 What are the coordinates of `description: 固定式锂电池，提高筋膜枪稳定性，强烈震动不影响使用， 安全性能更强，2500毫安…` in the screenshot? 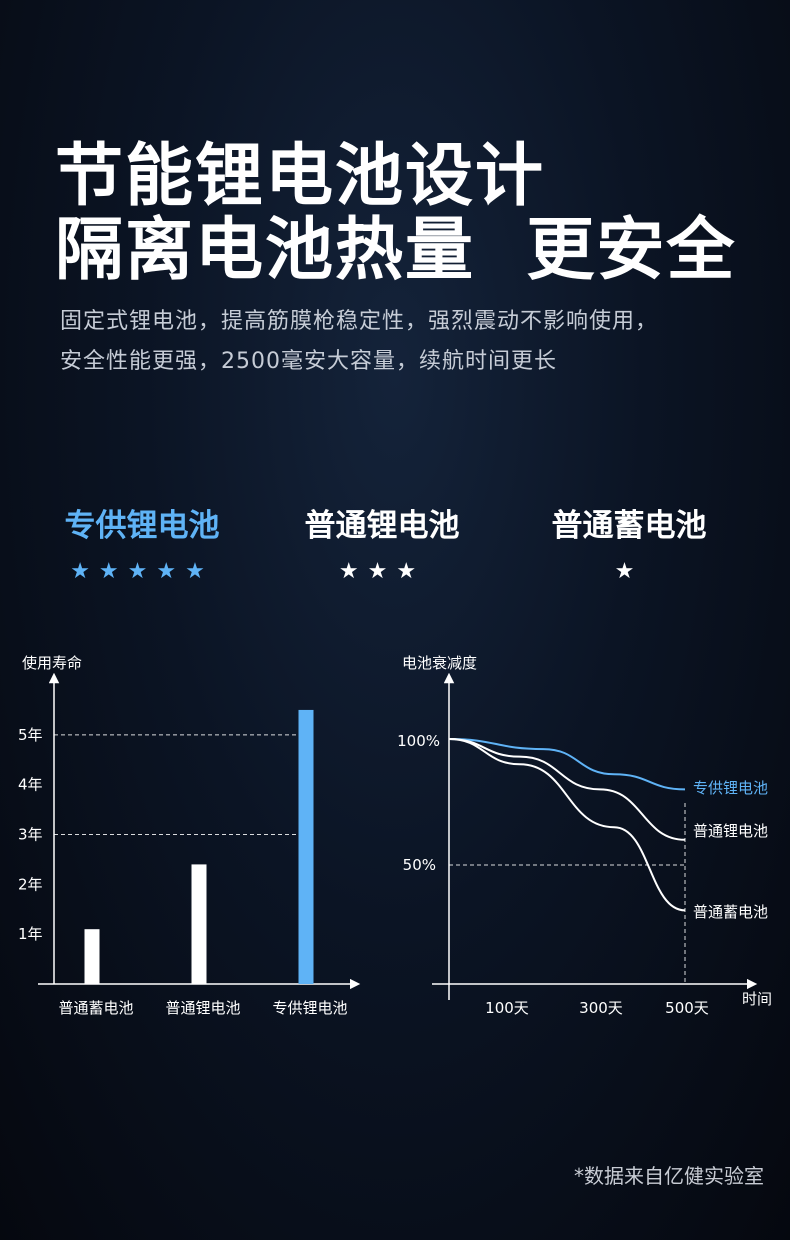 It's located at (410, 342).